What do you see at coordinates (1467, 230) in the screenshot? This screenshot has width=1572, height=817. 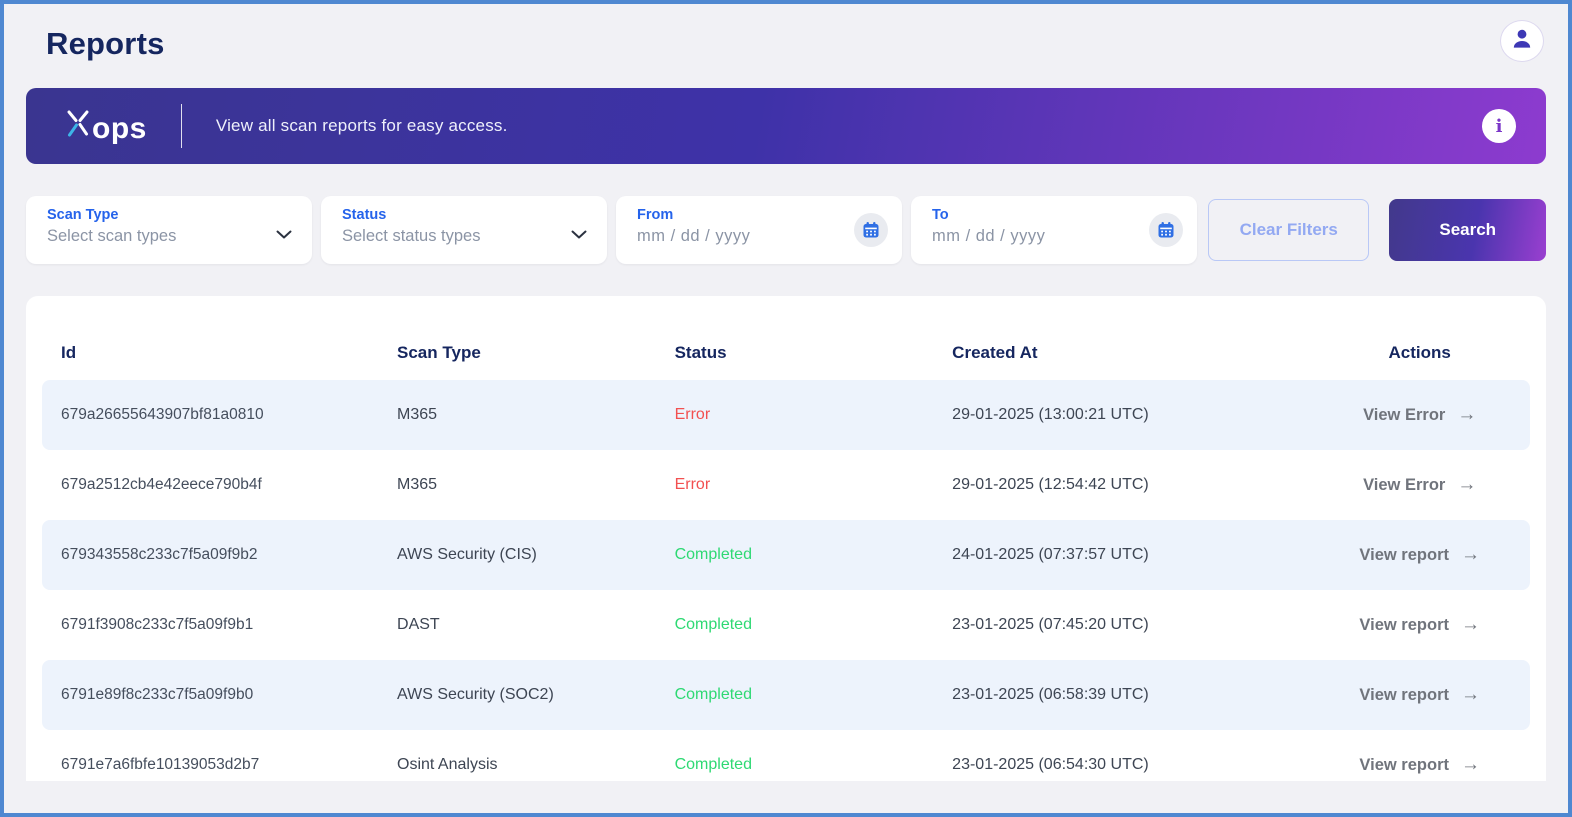 I see `search-button: Search` at bounding box center [1467, 230].